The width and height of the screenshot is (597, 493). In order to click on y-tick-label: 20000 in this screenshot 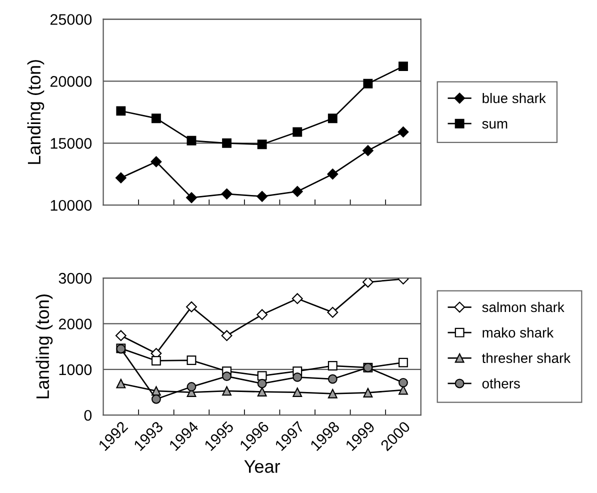, I will do `click(71, 81)`.